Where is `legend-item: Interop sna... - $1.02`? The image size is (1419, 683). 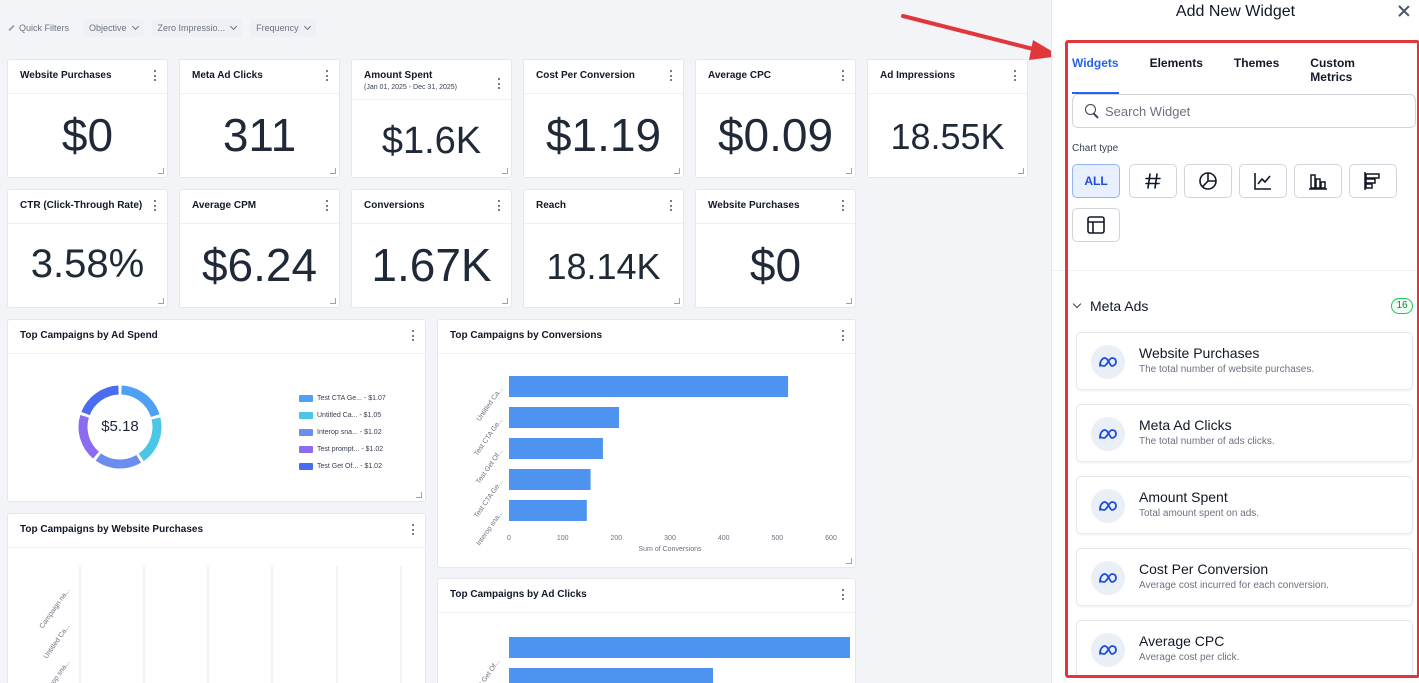
legend-item: Interop sna... - $1.02 is located at coordinates (342, 432).